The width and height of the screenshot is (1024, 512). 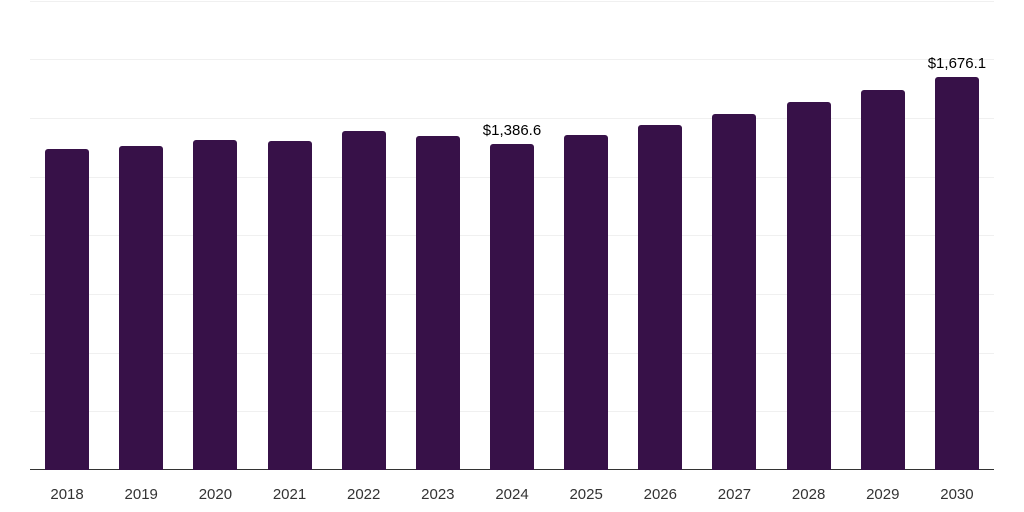 What do you see at coordinates (956, 273) in the screenshot?
I see `bar-2030` at bounding box center [956, 273].